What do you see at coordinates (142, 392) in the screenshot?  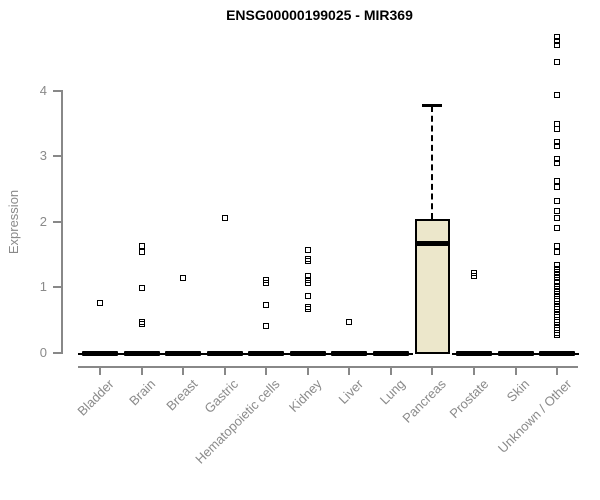 I see `x-tick-label: Brain` at bounding box center [142, 392].